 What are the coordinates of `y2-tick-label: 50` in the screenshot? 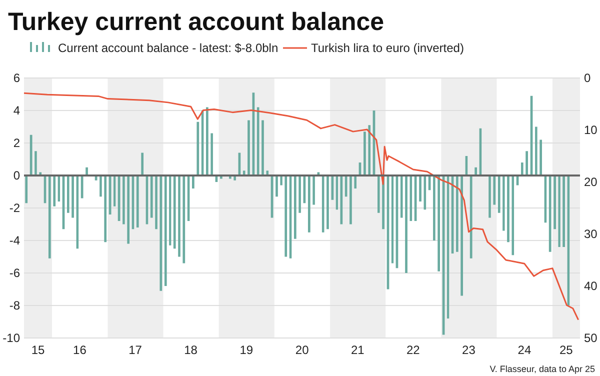 It's located at (591, 338).